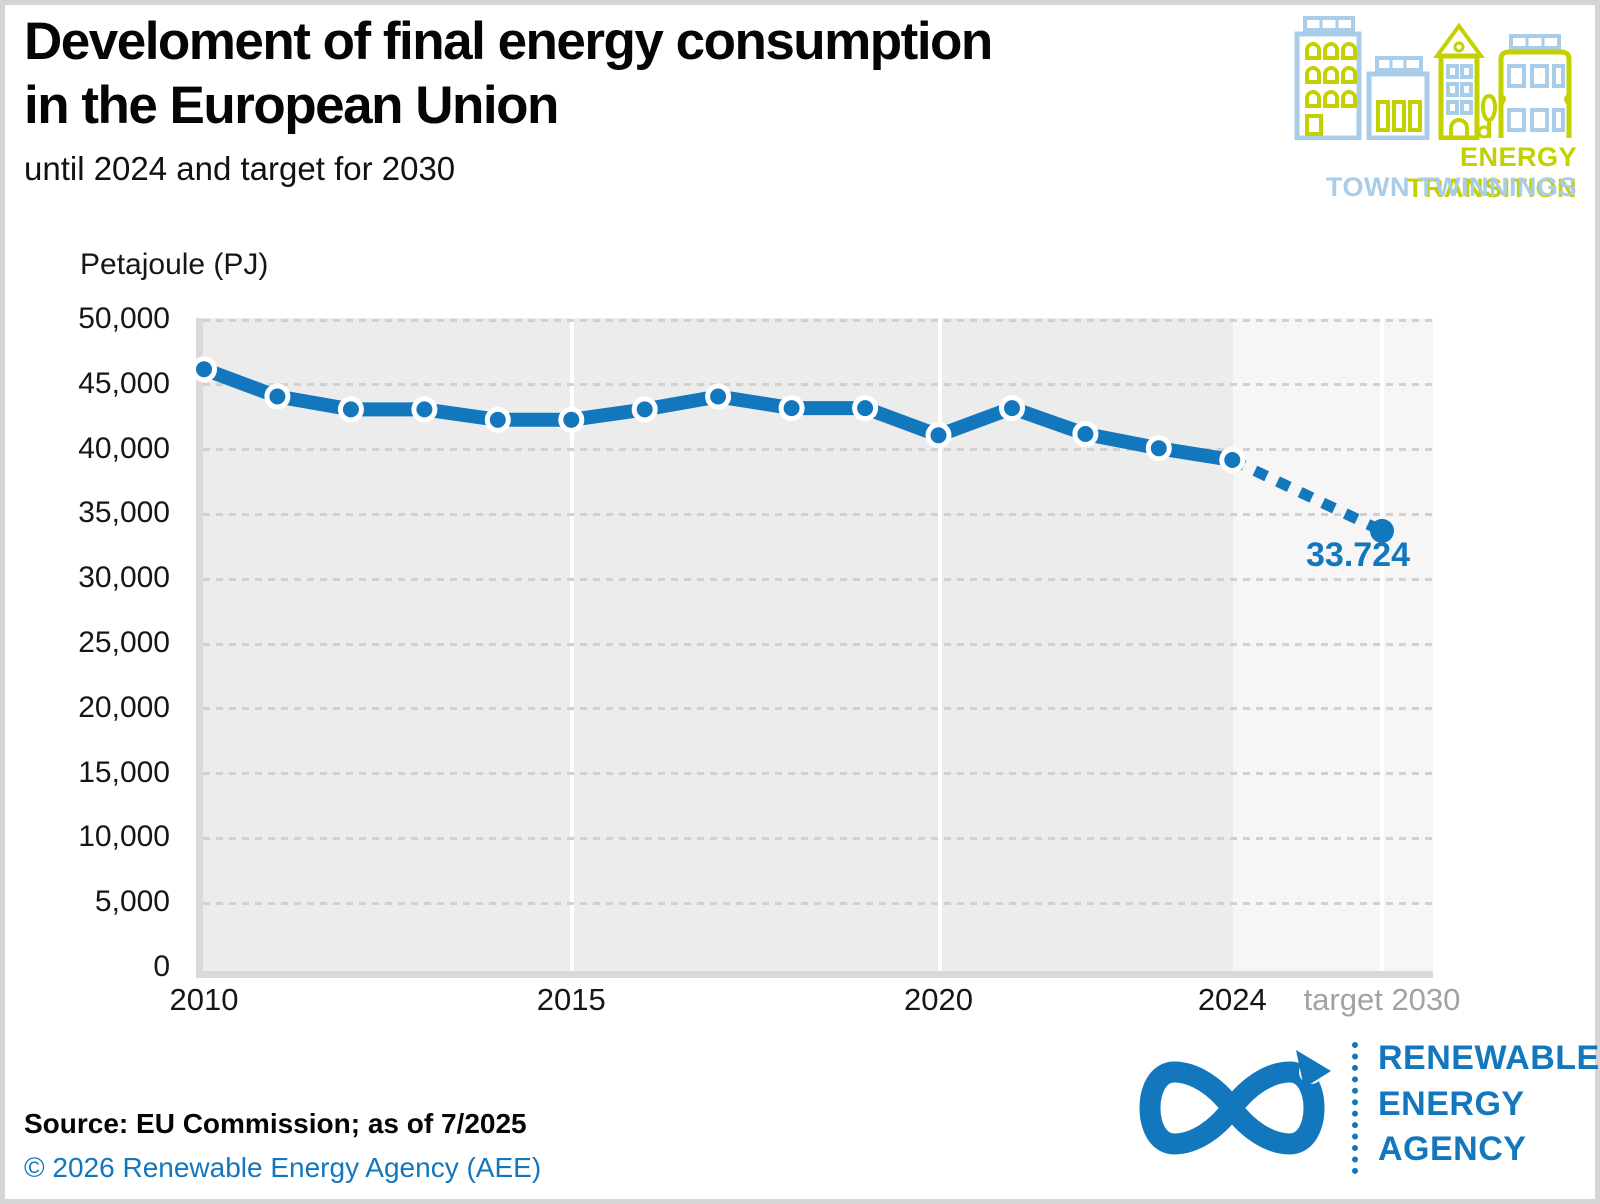 This screenshot has height=1204, width=1600. Describe the element at coordinates (571, 999) in the screenshot. I see `x-tick-label-2015: 2015` at that location.